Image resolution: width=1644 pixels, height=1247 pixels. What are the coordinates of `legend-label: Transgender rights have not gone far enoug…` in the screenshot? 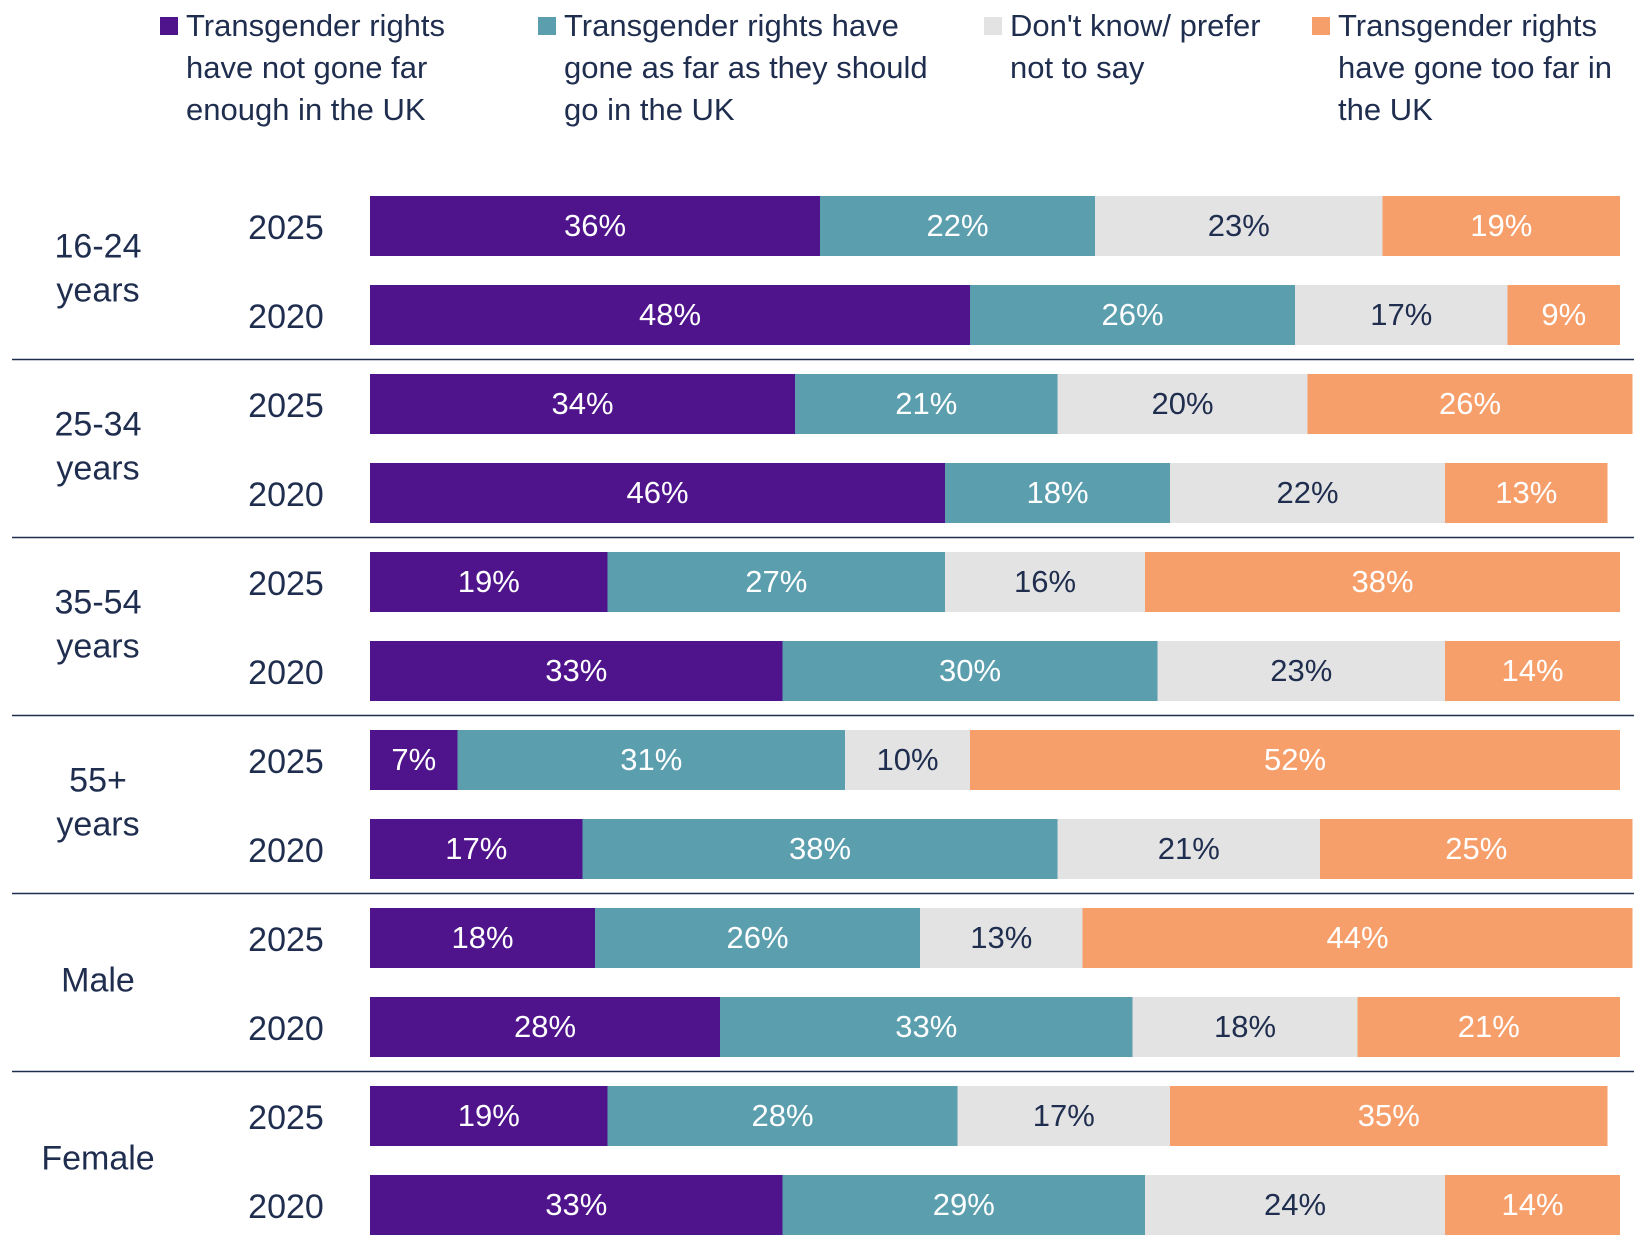 It's located at (315, 67).